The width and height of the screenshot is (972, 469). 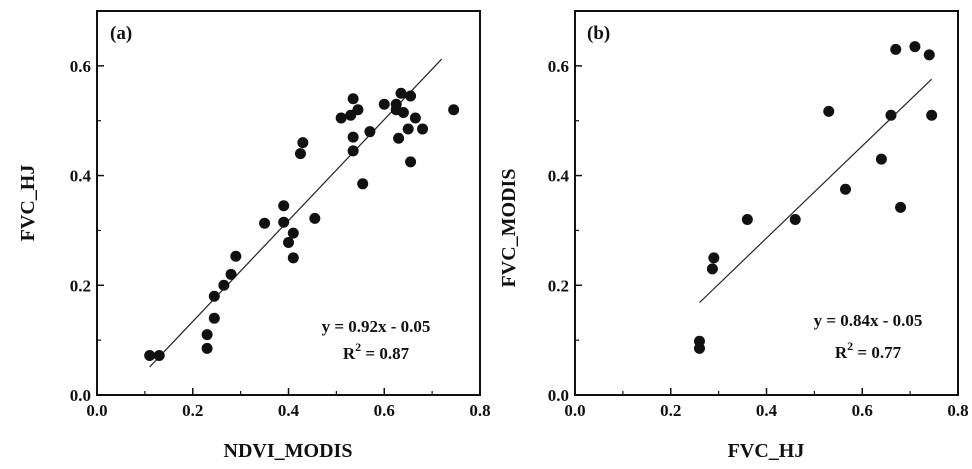 I want to click on x-axis-title: FVC_HJ, so click(x=766, y=451).